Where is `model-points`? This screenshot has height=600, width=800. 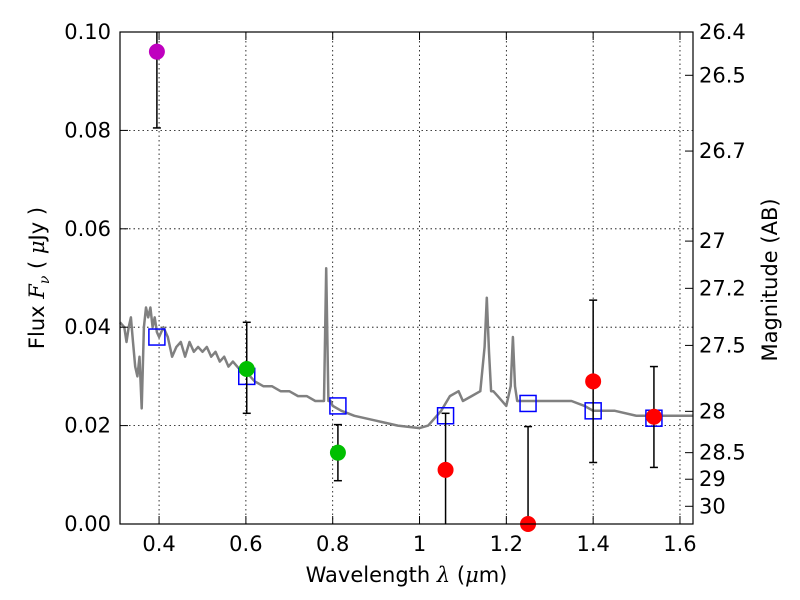 model-points is located at coordinates (405, 377).